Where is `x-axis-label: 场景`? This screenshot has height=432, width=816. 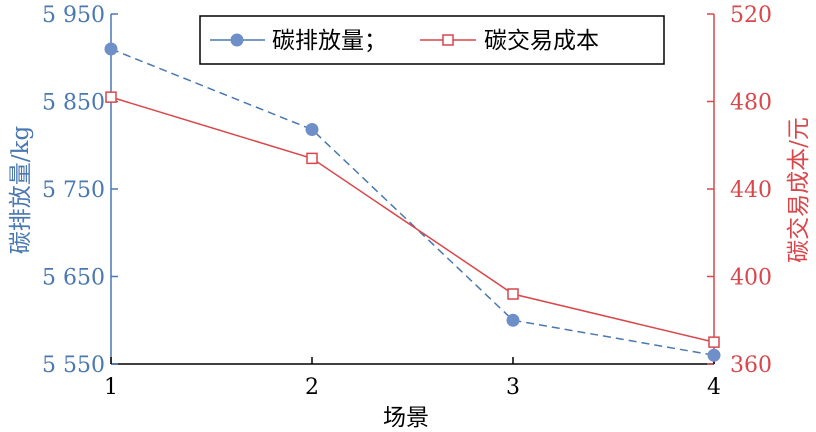
x-axis-label: 场景 is located at coordinates (406, 418).